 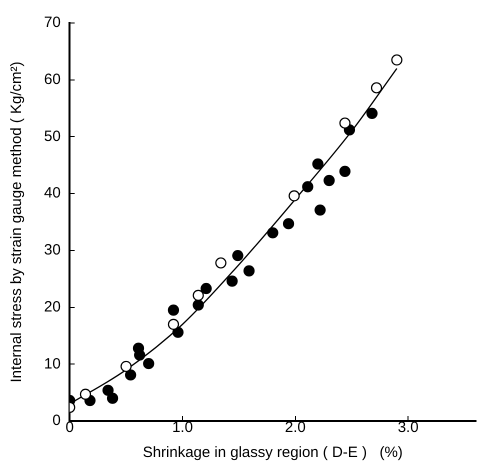 What do you see at coordinates (52, 193) in the screenshot?
I see `y-tick-label: 40` at bounding box center [52, 193].